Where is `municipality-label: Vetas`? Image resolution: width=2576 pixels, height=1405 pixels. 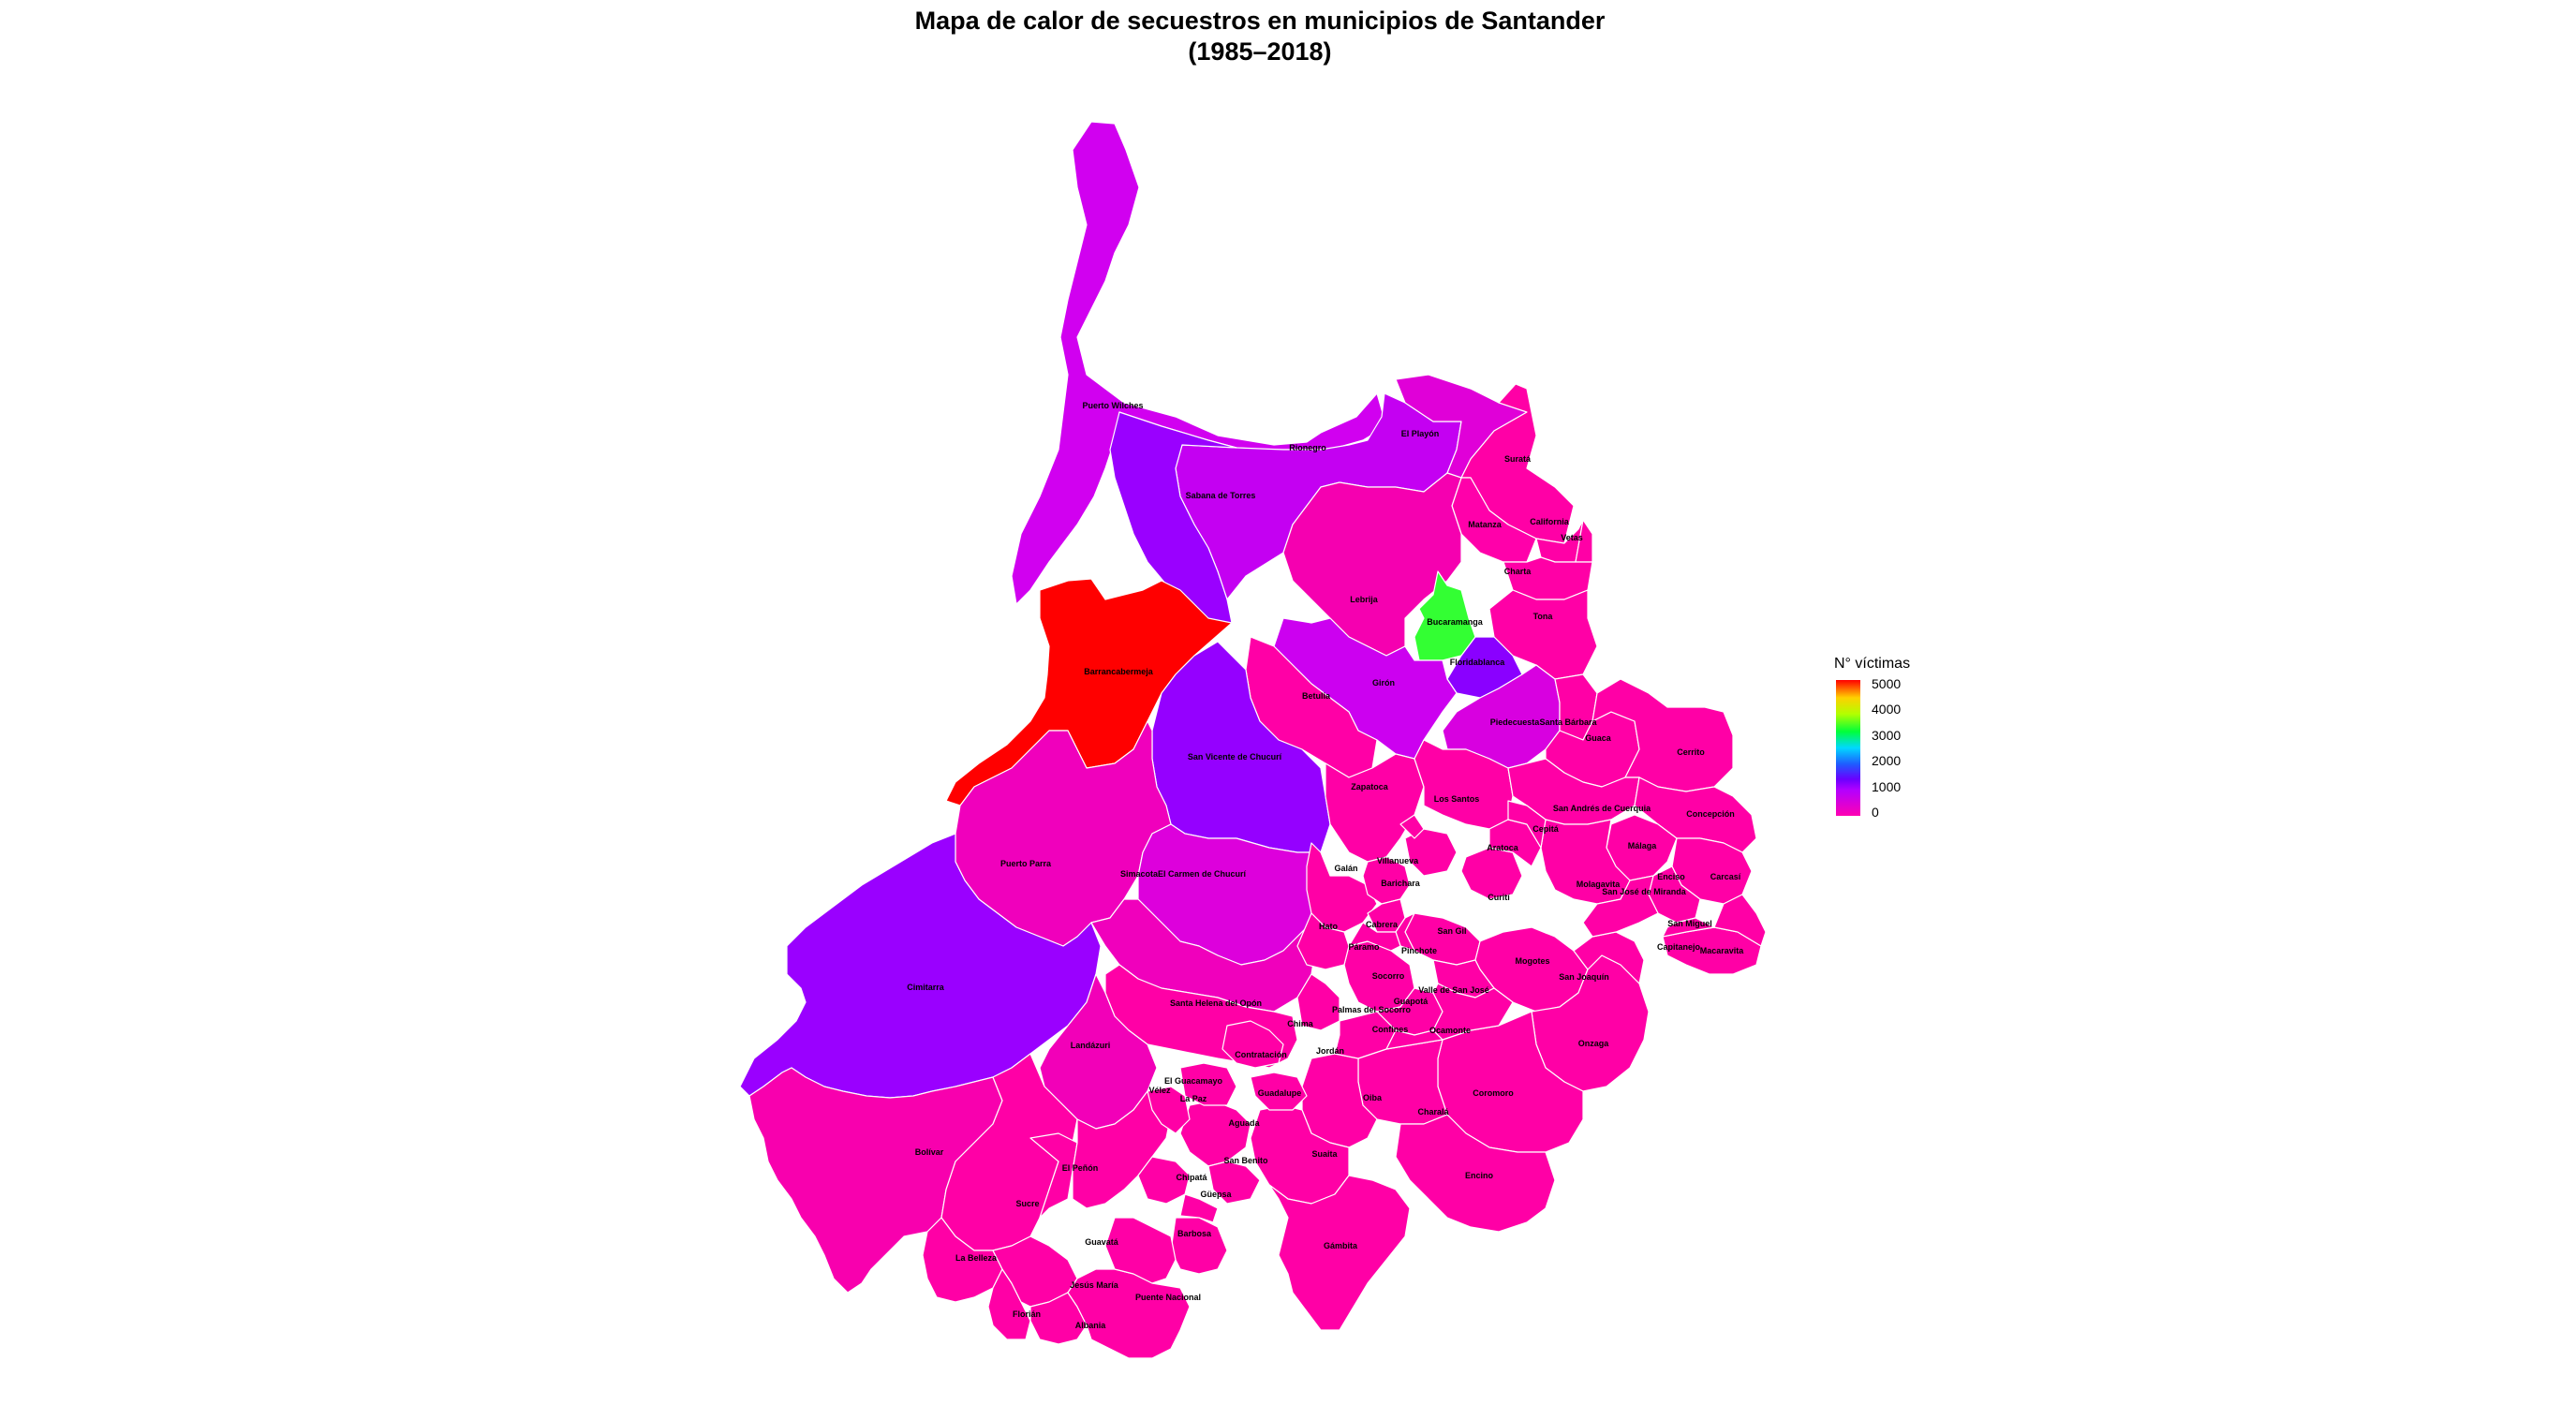 municipality-label: Vetas is located at coordinates (1572, 537).